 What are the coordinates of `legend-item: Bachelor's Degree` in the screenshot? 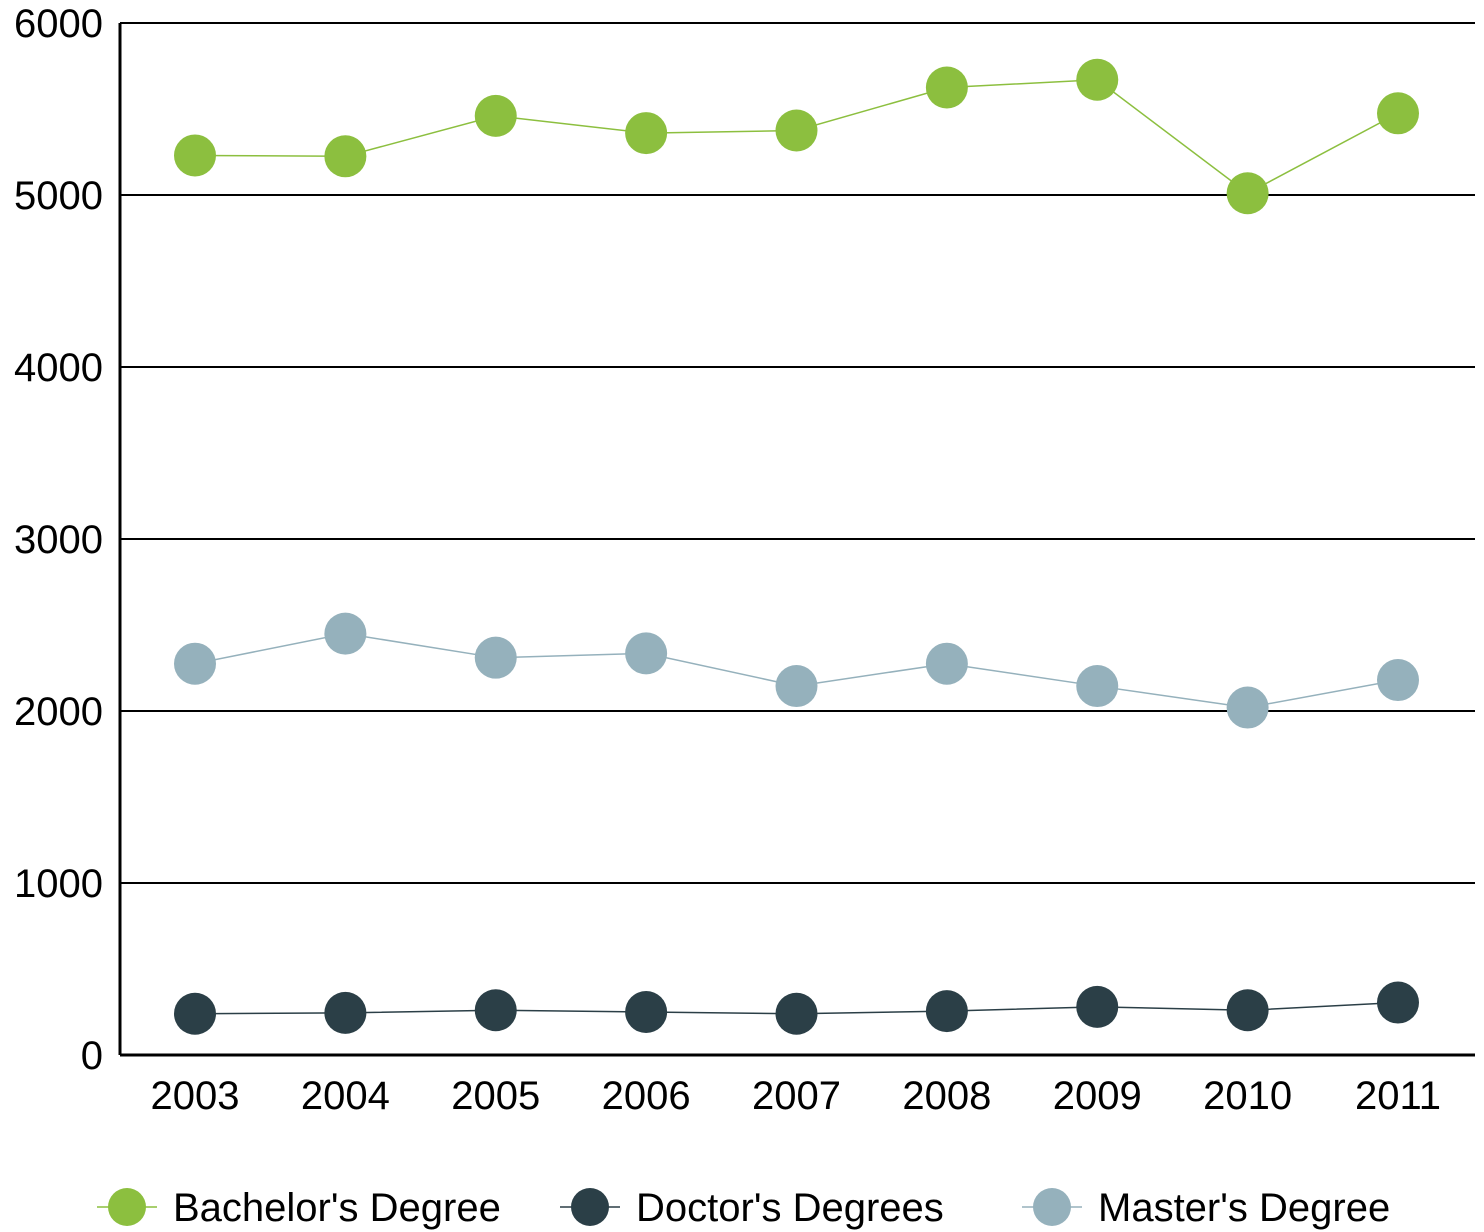 It's located at (299, 1208).